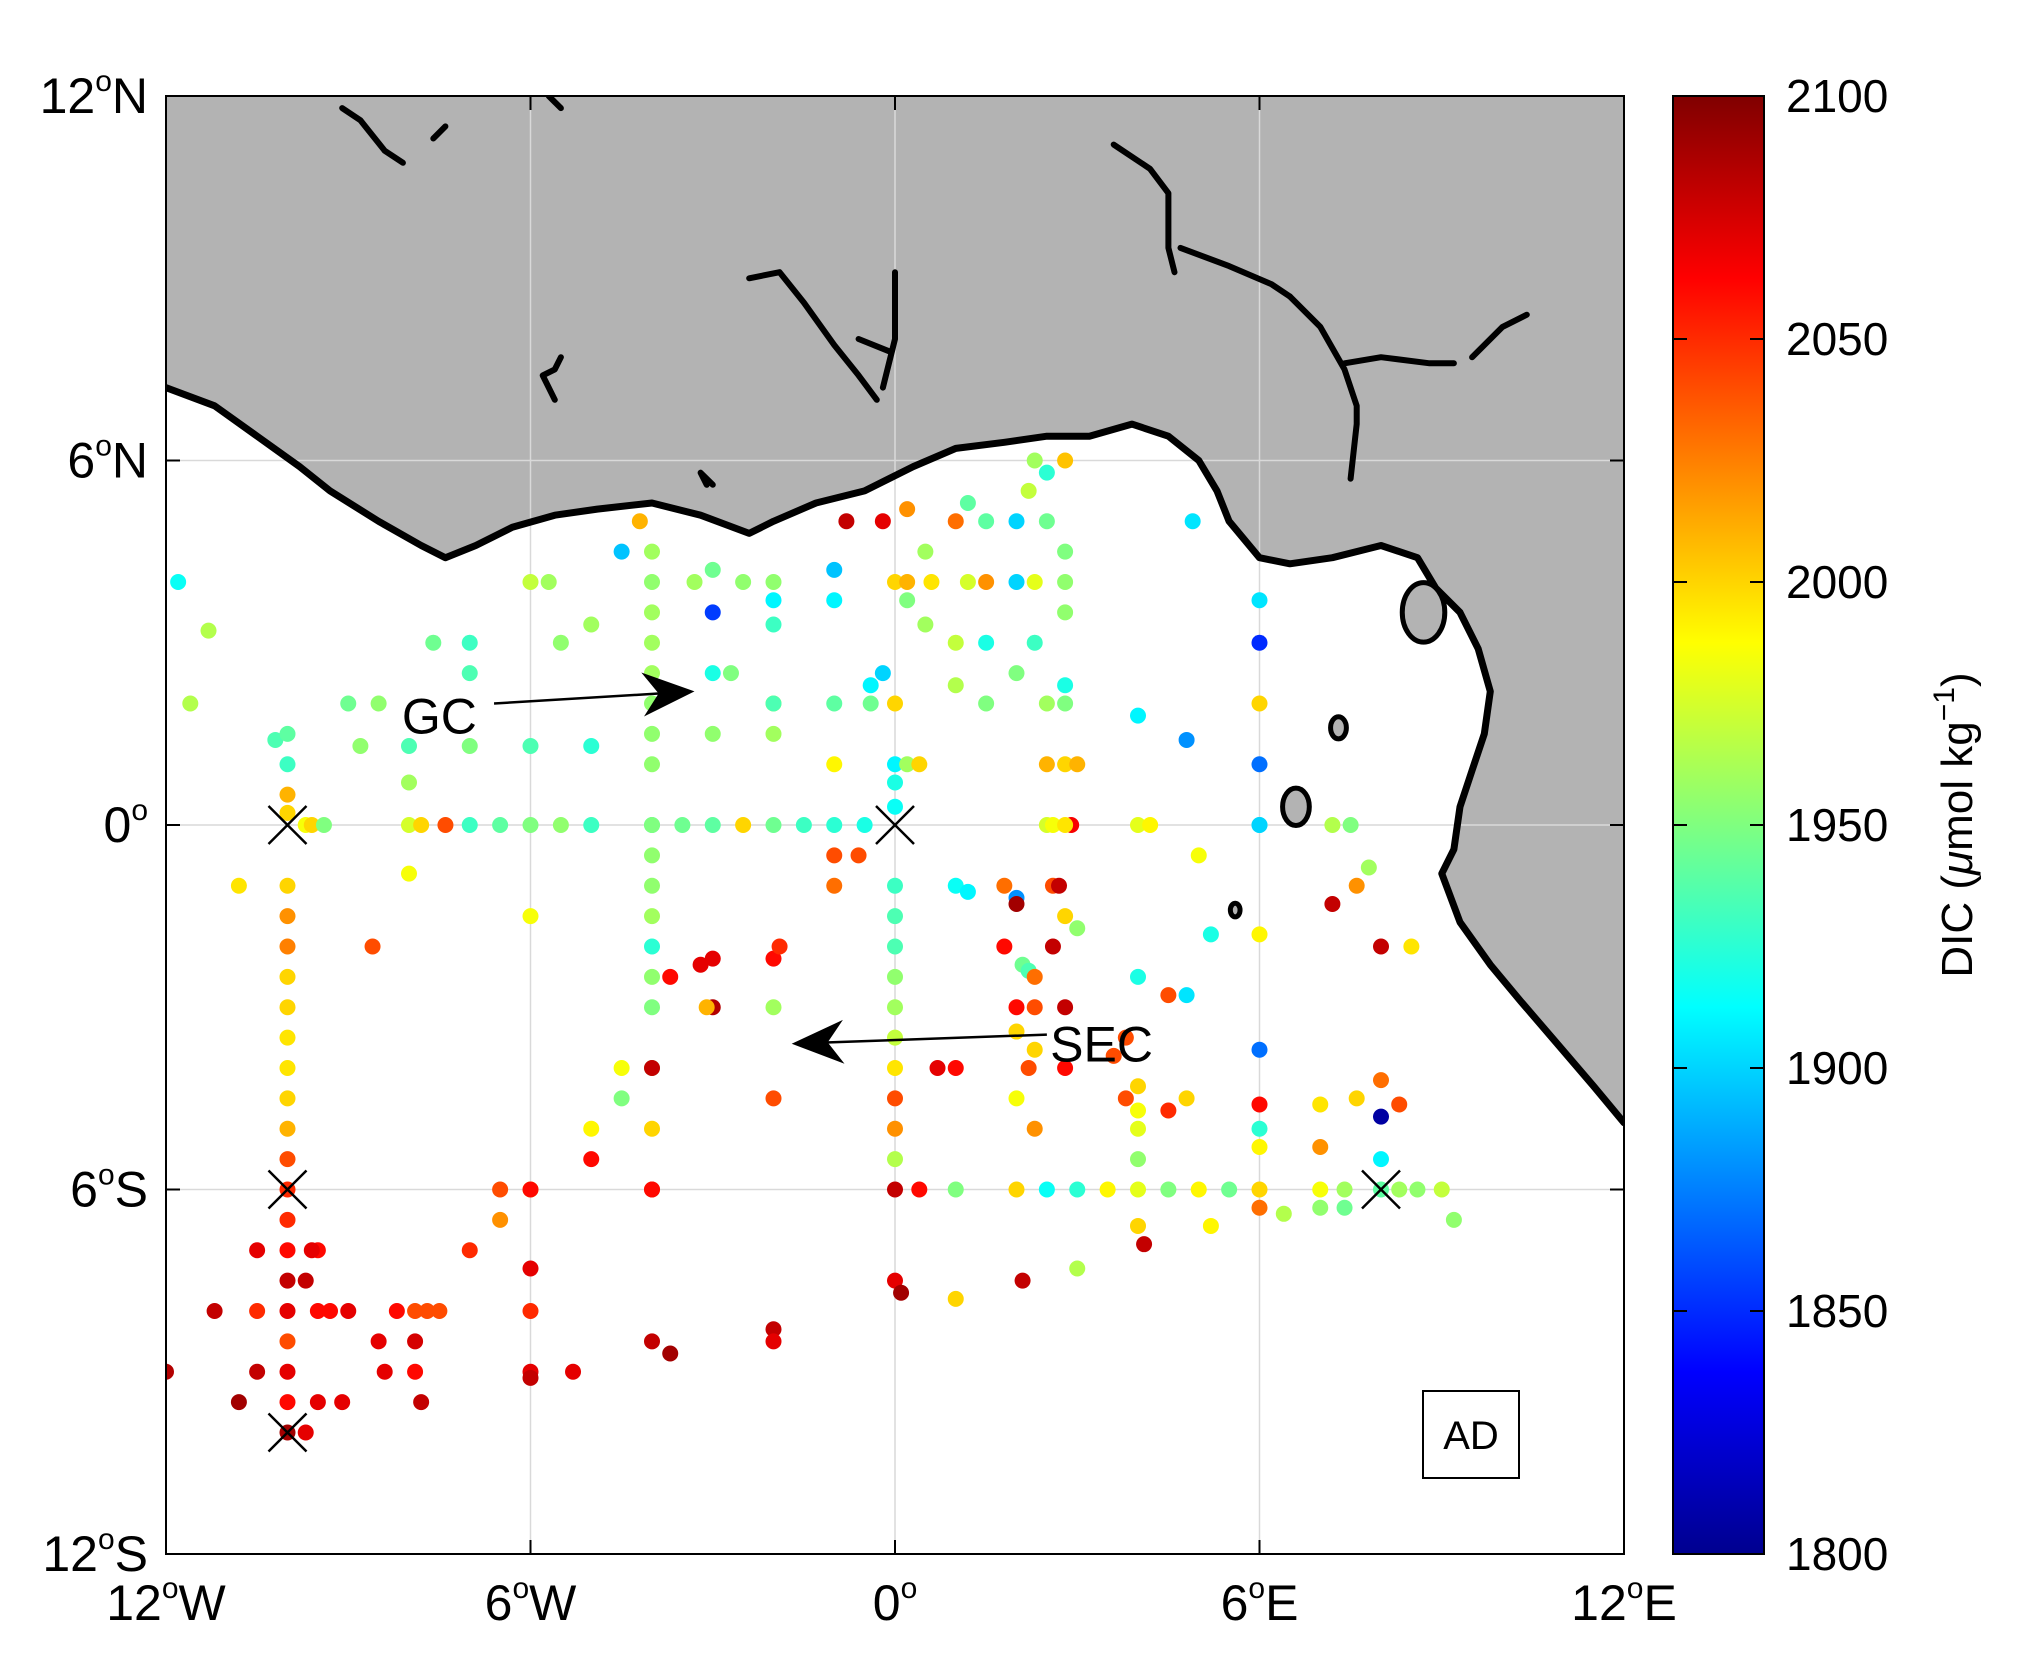 This screenshot has width=2031, height=1665. Describe the element at coordinates (1471, 1434) in the screenshot. I see `panel-label-box: AD` at that location.